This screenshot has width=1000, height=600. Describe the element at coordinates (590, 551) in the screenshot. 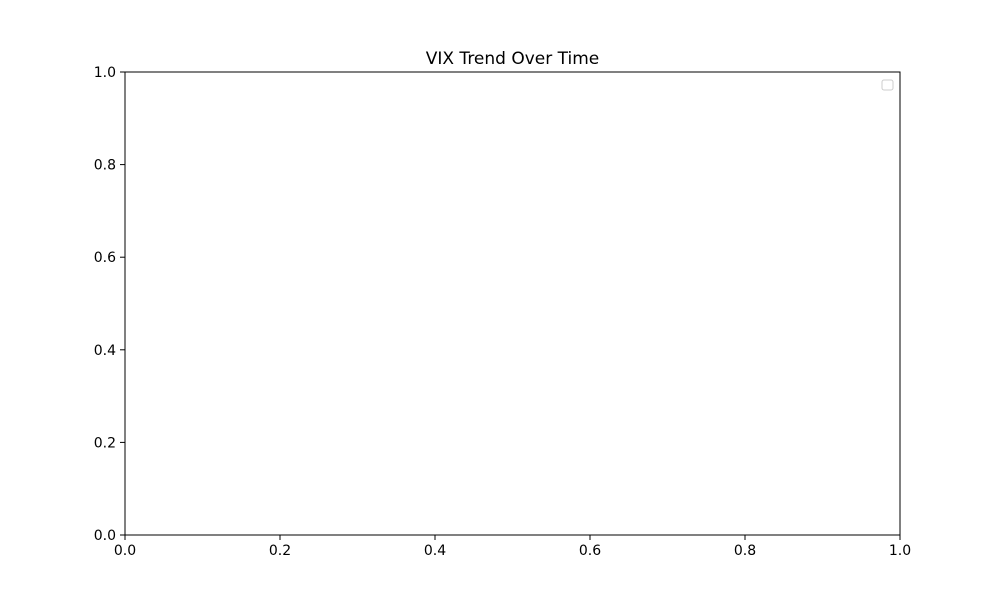

I see `x-tick-label: 0.6` at that location.